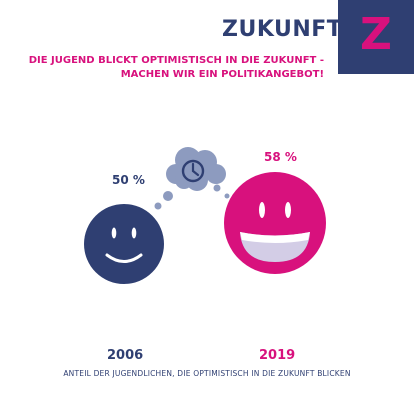 The width and height of the screenshot is (414, 414). Describe the element at coordinates (158, 206) in the screenshot. I see `bubble-dot-small` at that location.